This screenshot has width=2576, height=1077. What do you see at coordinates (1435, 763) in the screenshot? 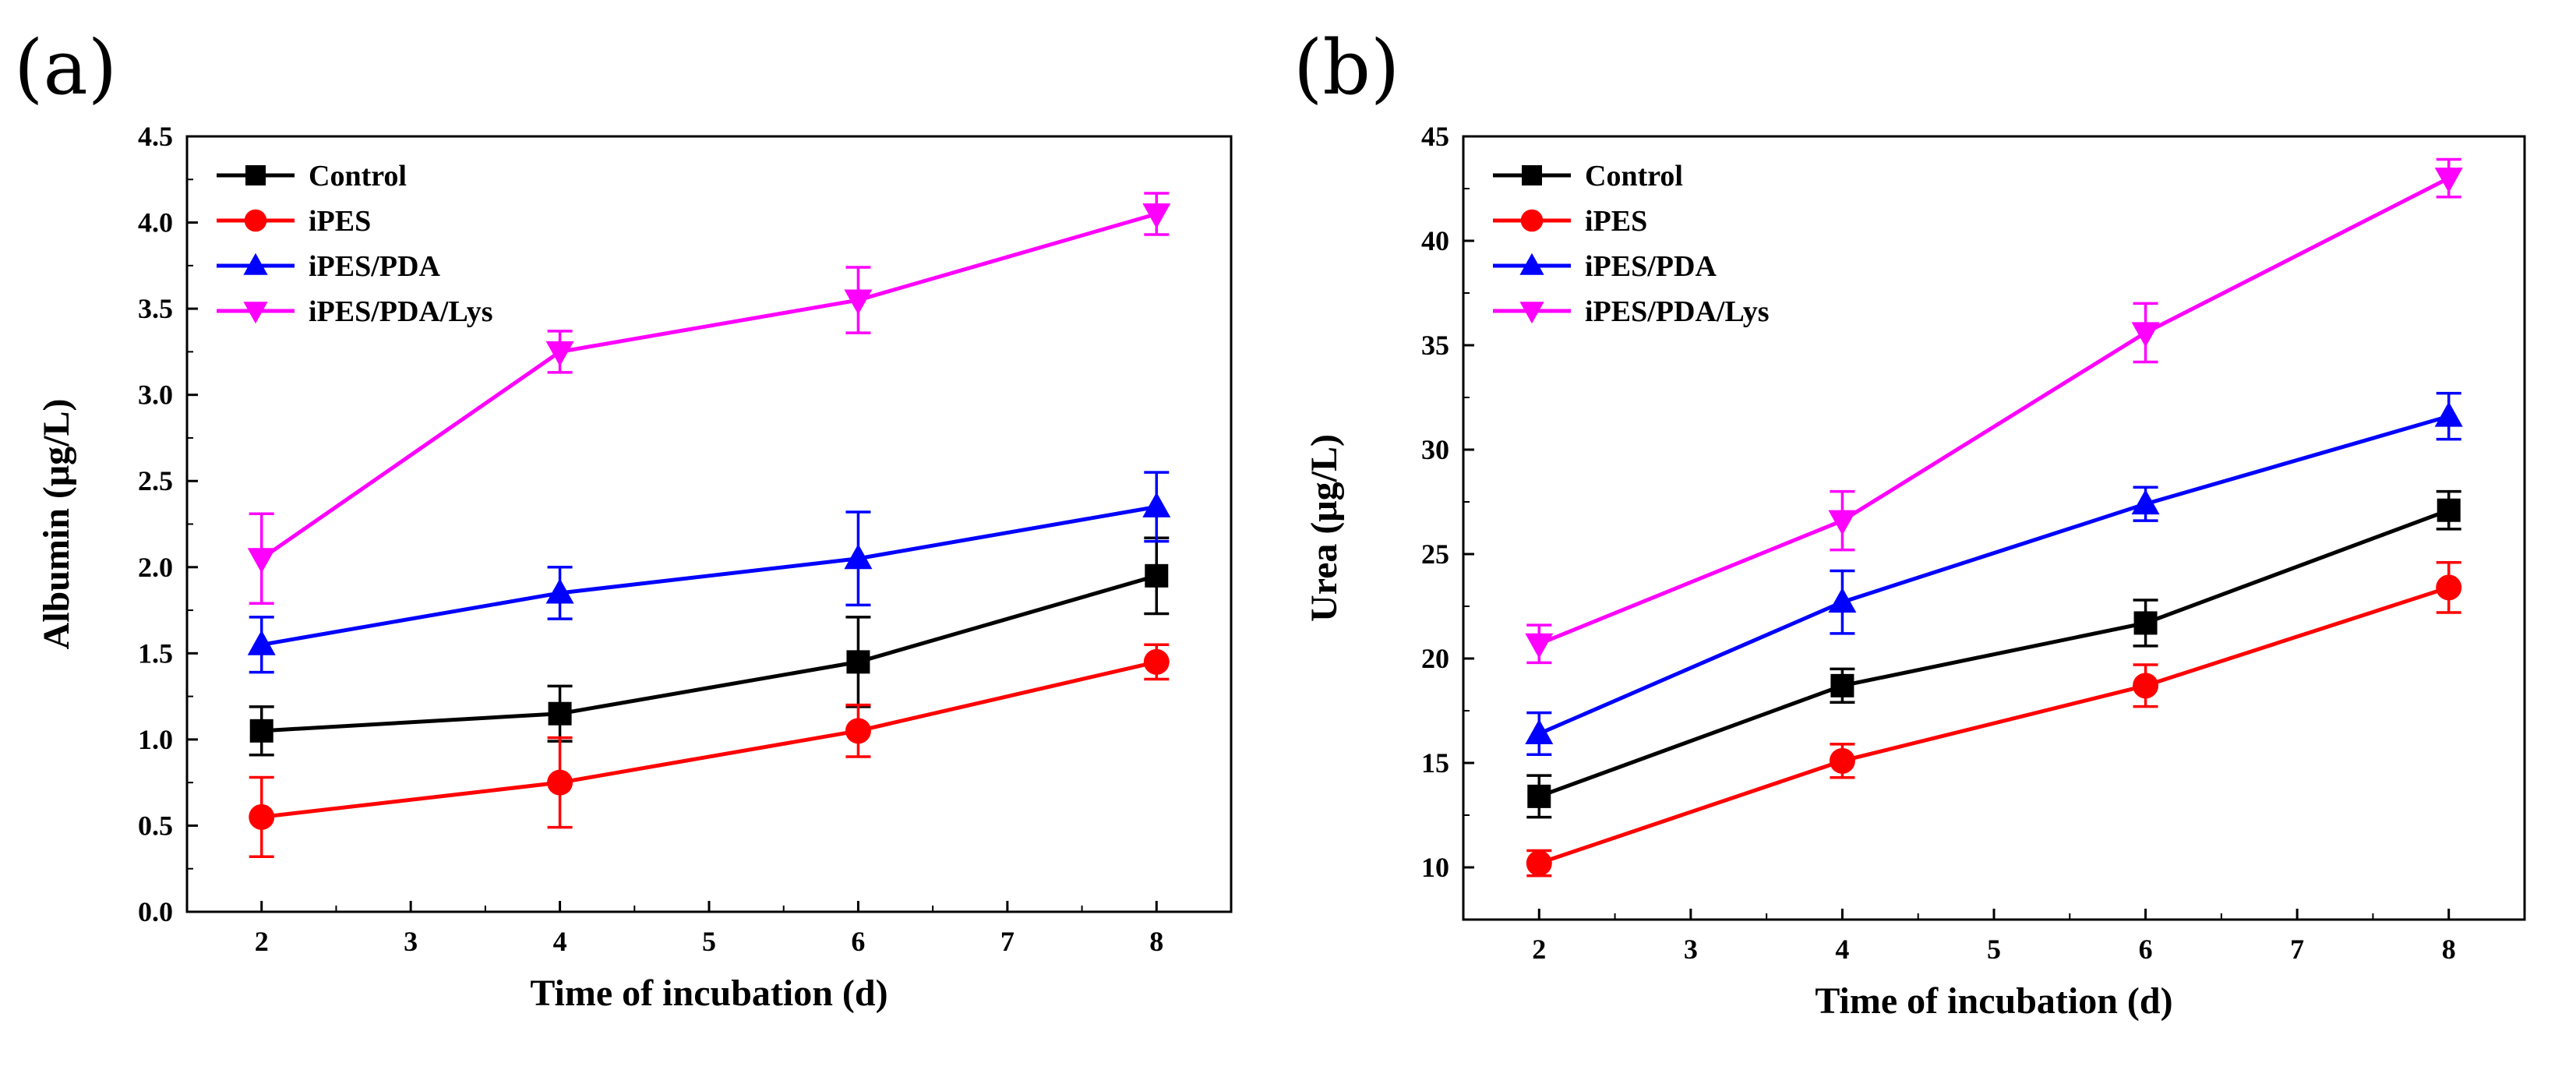
I see `y-tick-label: 15` at bounding box center [1435, 763].